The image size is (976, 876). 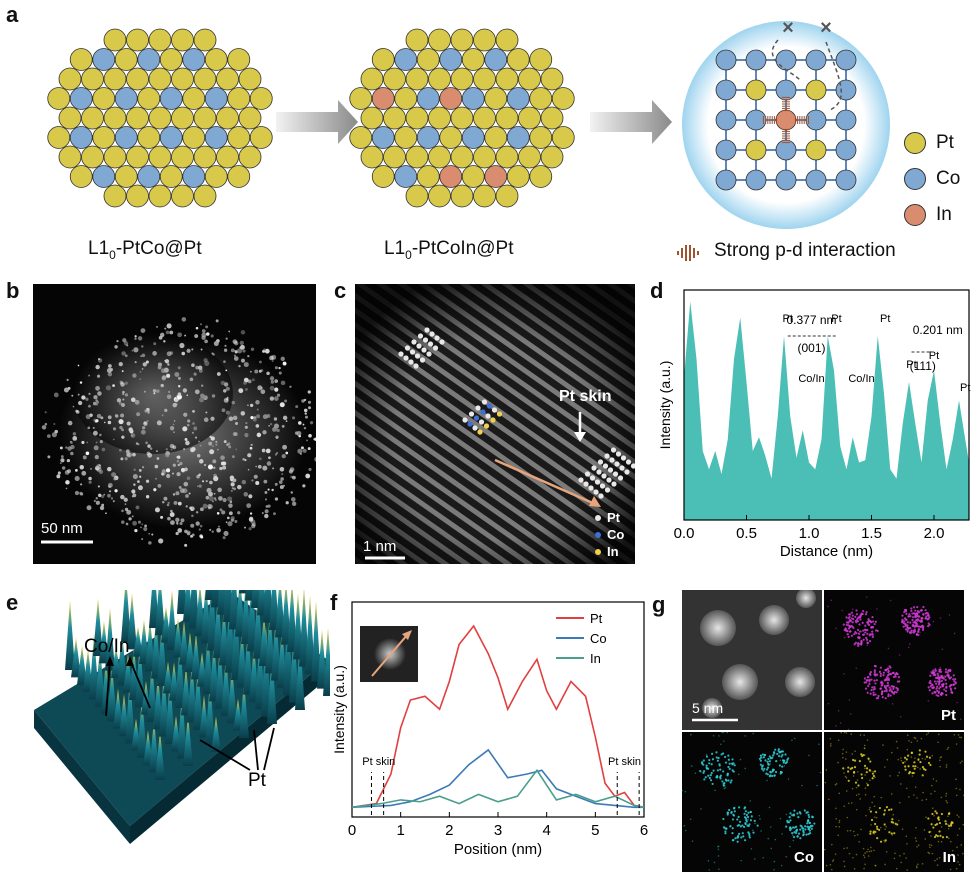 What do you see at coordinates (684, 533) in the screenshot?
I see `x-tick-label: 0.0` at bounding box center [684, 533].